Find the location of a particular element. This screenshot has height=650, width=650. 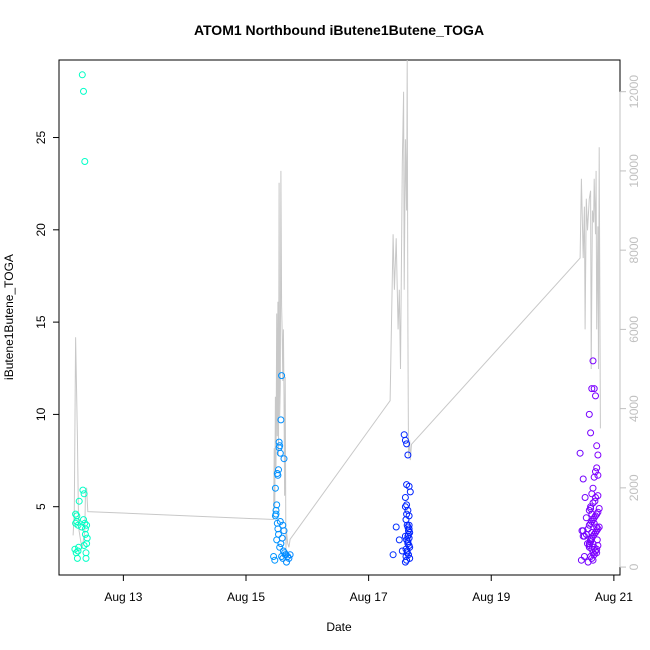

y-tick-label: 15 is located at coordinates (41, 322).